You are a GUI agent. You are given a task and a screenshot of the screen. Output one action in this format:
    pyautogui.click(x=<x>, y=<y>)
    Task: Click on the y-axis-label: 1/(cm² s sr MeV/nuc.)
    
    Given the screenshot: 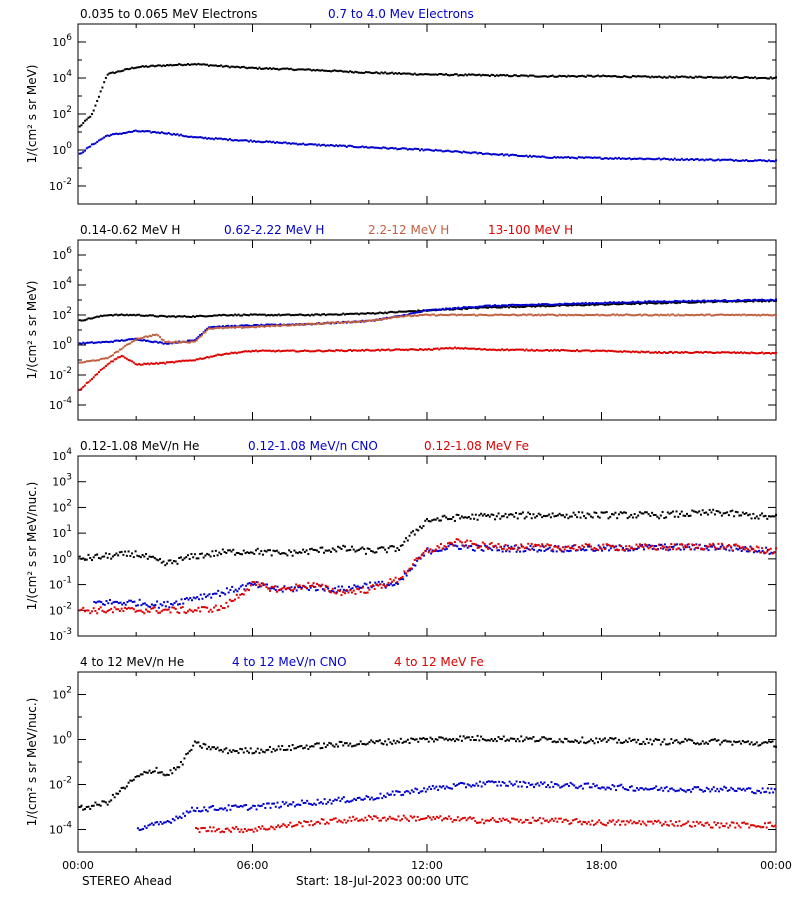 What is the action you would take?
    pyautogui.click(x=32, y=546)
    